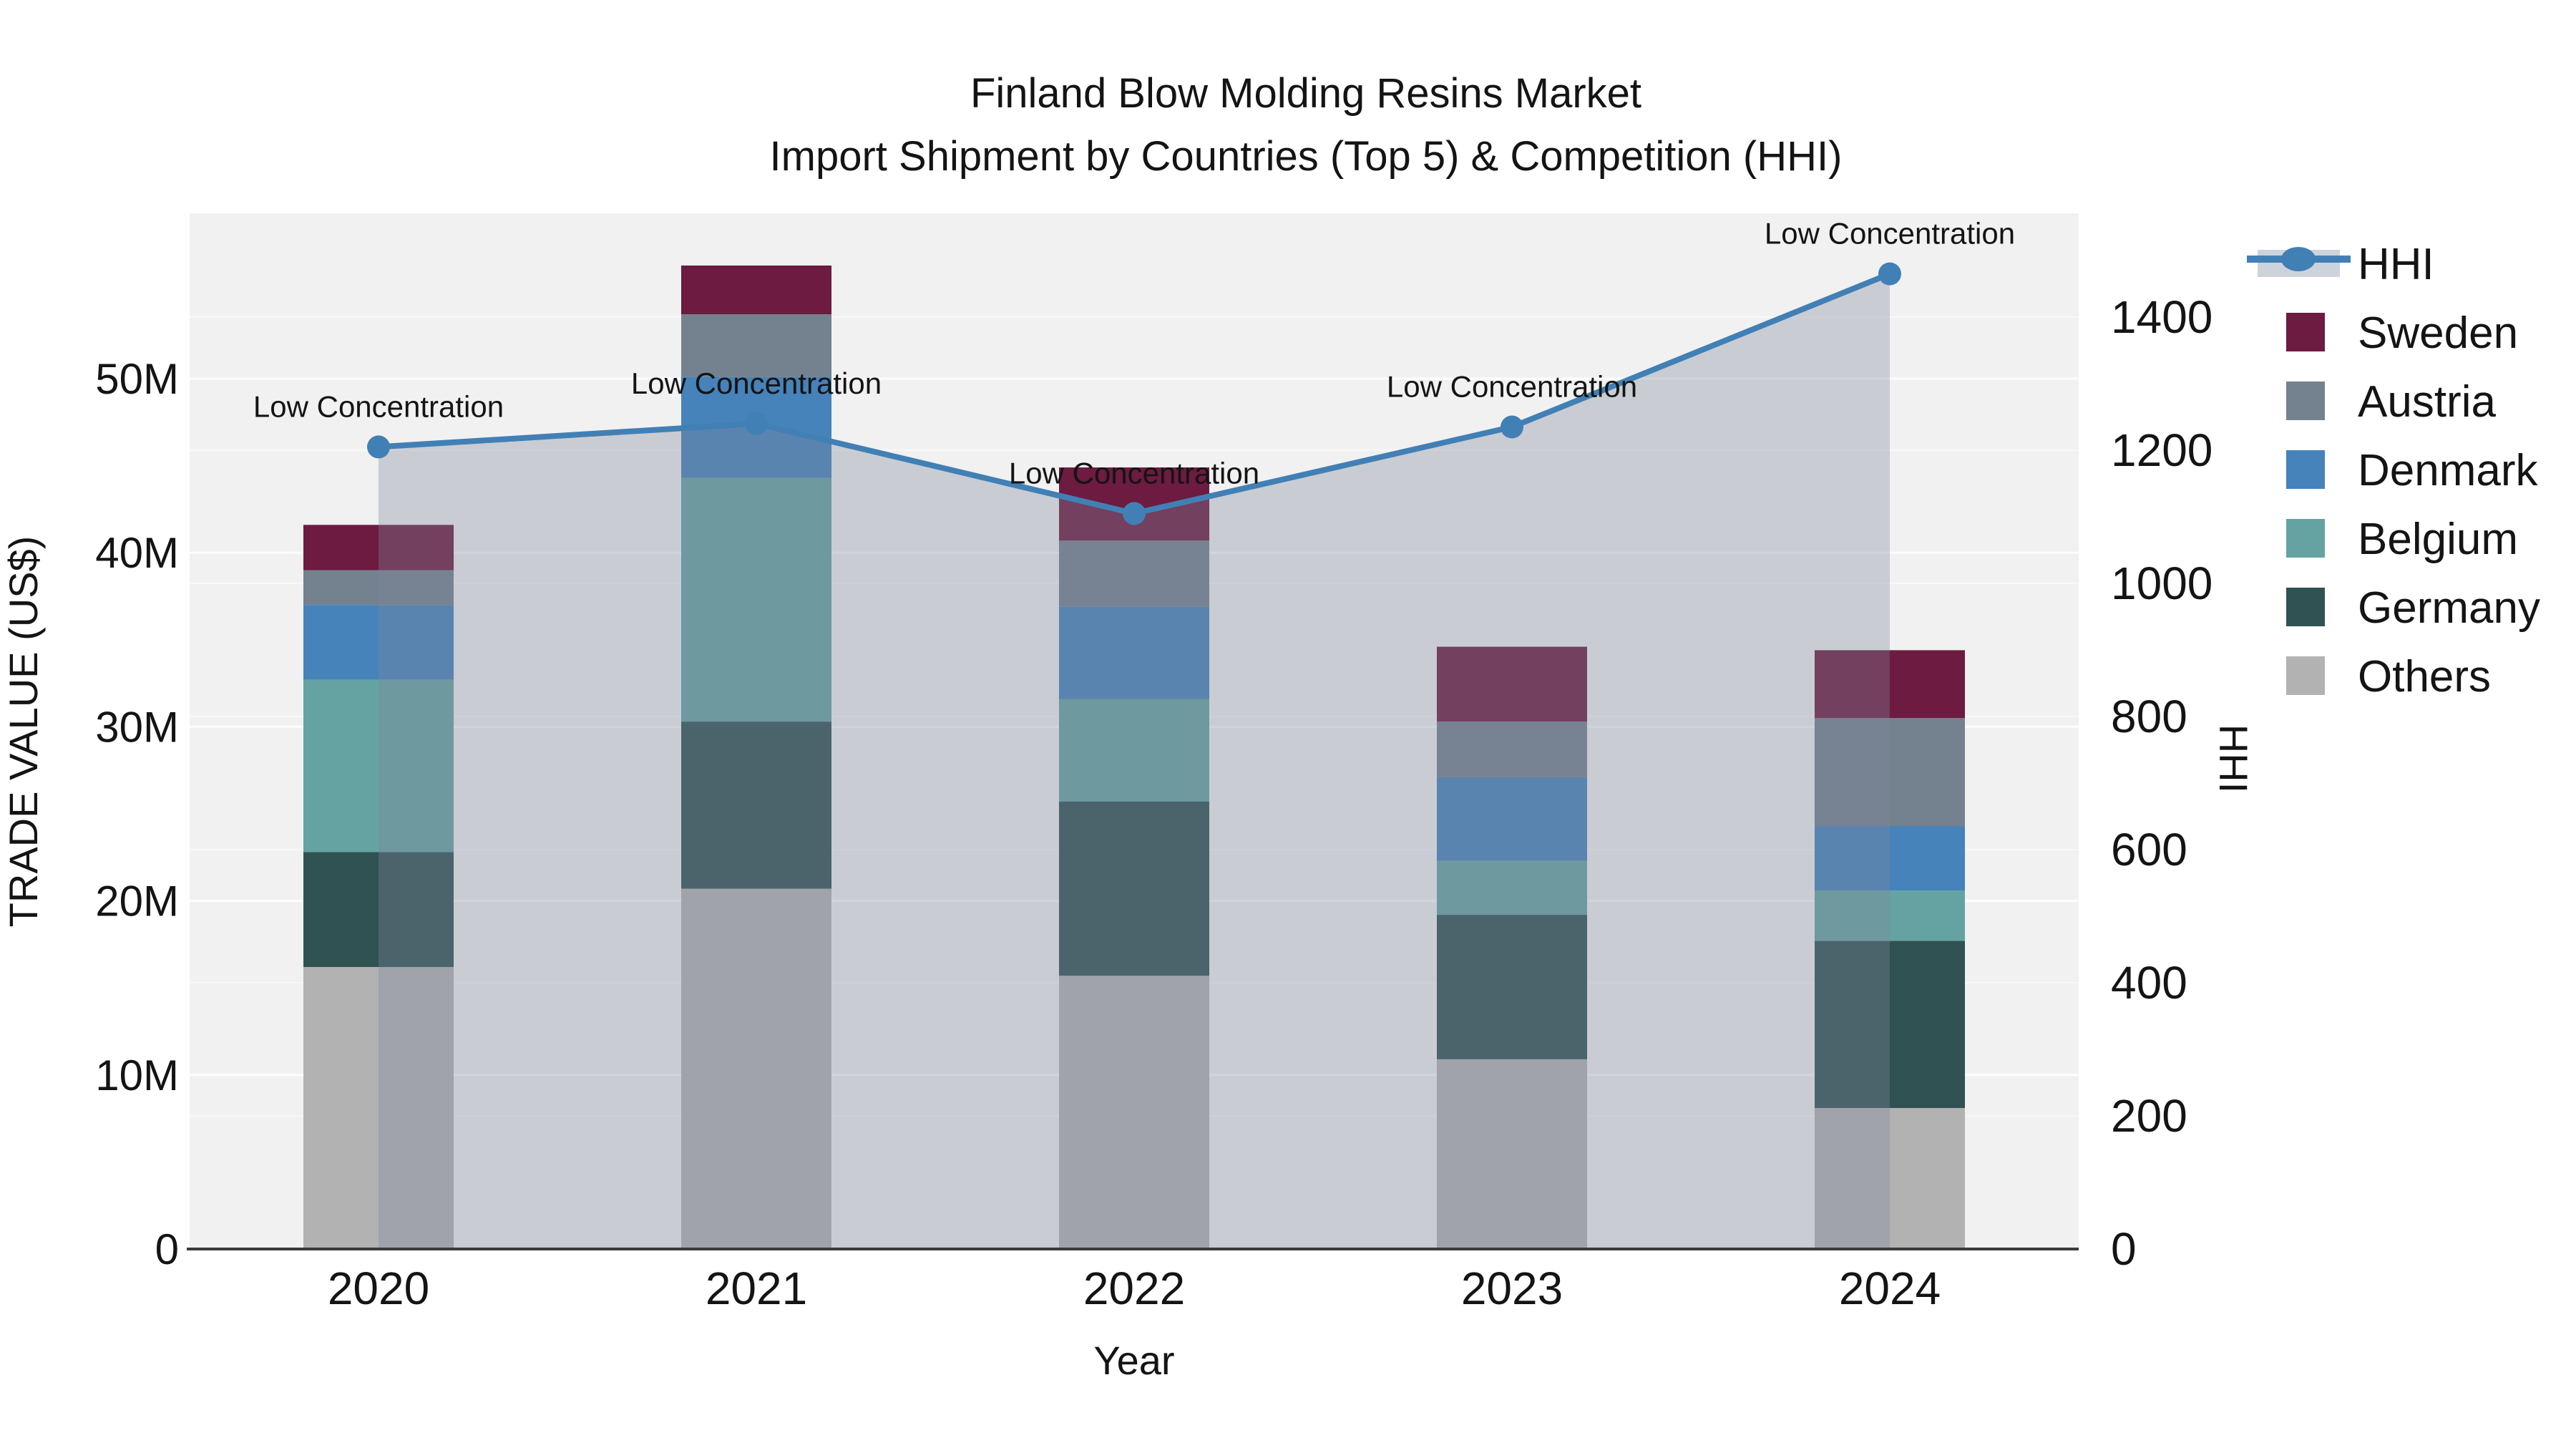 This screenshot has width=2576, height=1453. What do you see at coordinates (137, 1075) in the screenshot?
I see `y-left-tick-label: 10M` at bounding box center [137, 1075].